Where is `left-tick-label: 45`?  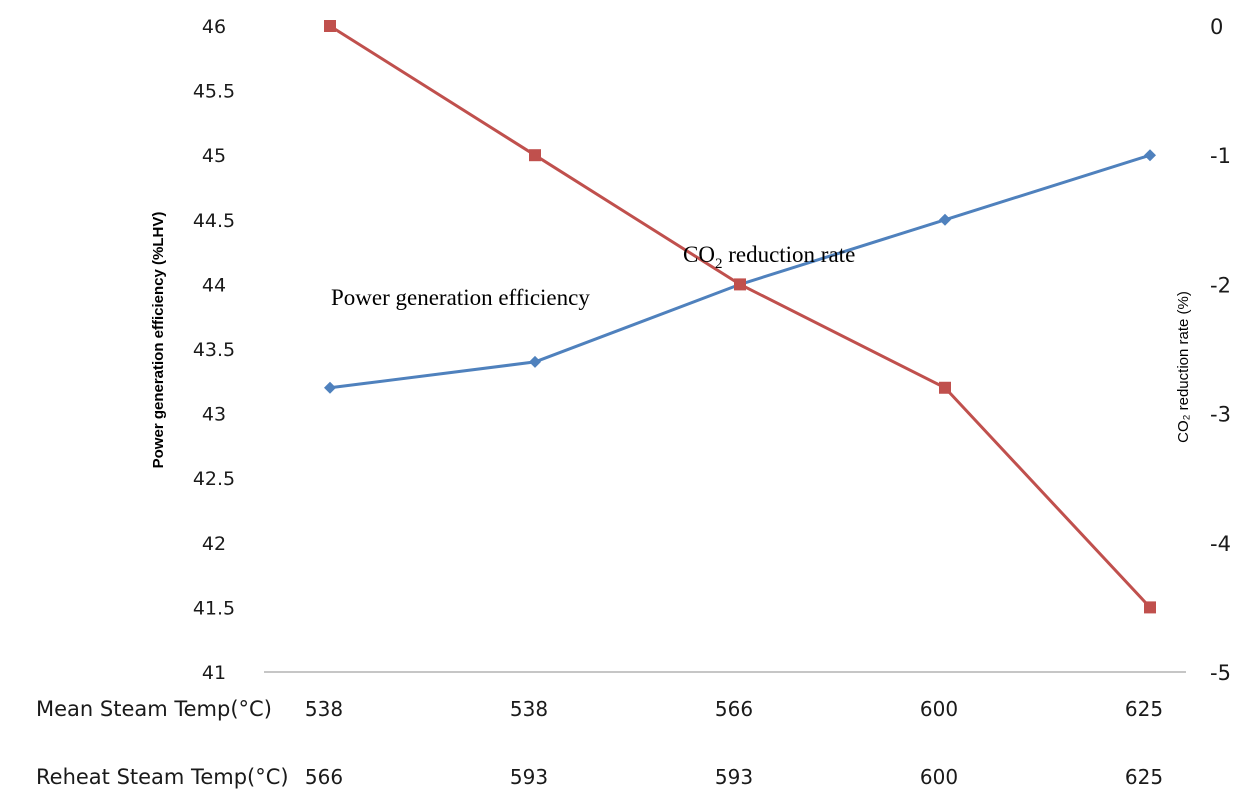 left-tick-label: 45 is located at coordinates (214, 156).